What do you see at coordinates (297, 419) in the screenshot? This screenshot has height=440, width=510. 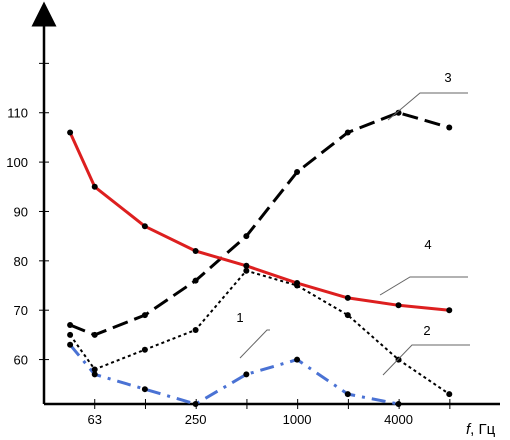 I see `x-tick-label-1000: 1000` at bounding box center [297, 419].